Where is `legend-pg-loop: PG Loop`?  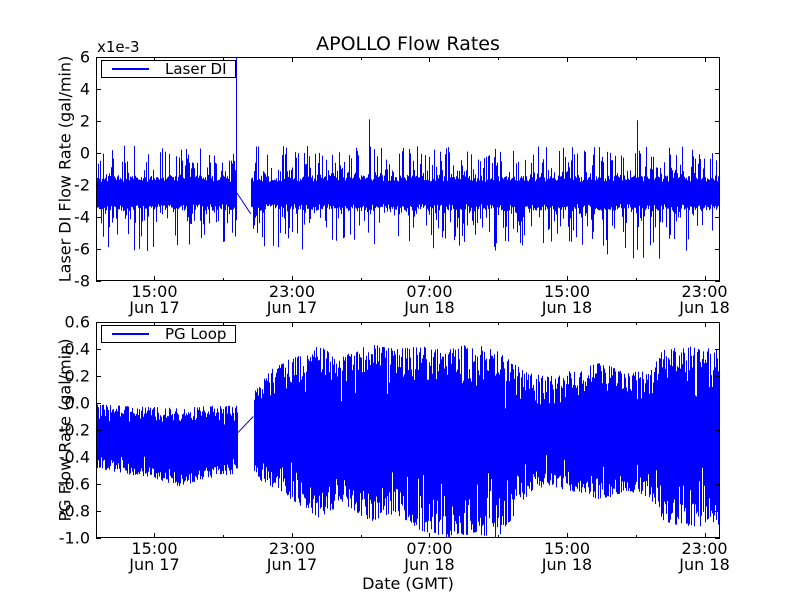
legend-pg-loop: PG Loop is located at coordinates (168, 334).